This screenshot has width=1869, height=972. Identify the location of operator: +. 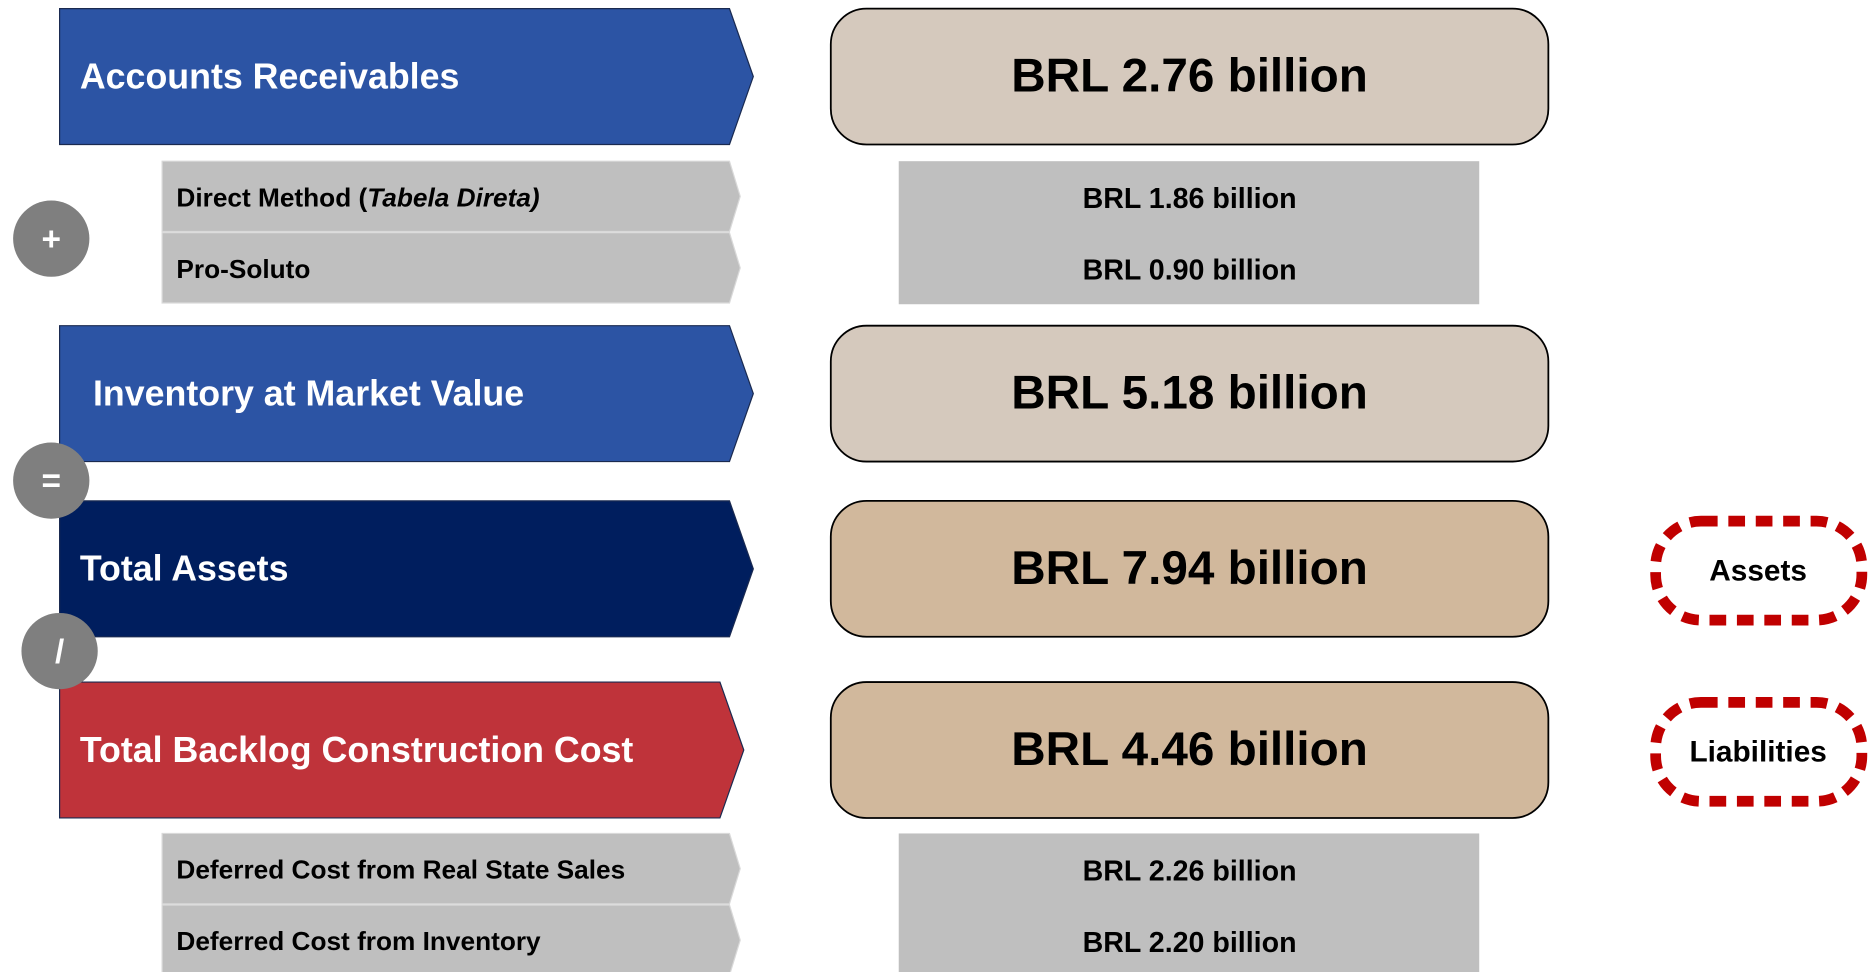
(51, 239).